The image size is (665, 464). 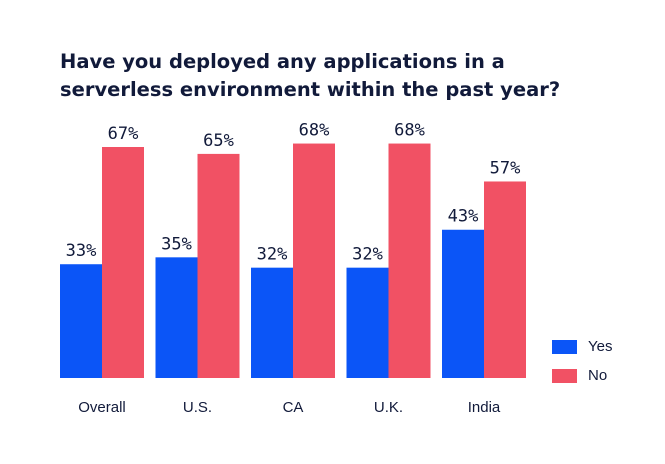 What do you see at coordinates (123, 134) in the screenshot?
I see `data-label-no-overall: 67%` at bounding box center [123, 134].